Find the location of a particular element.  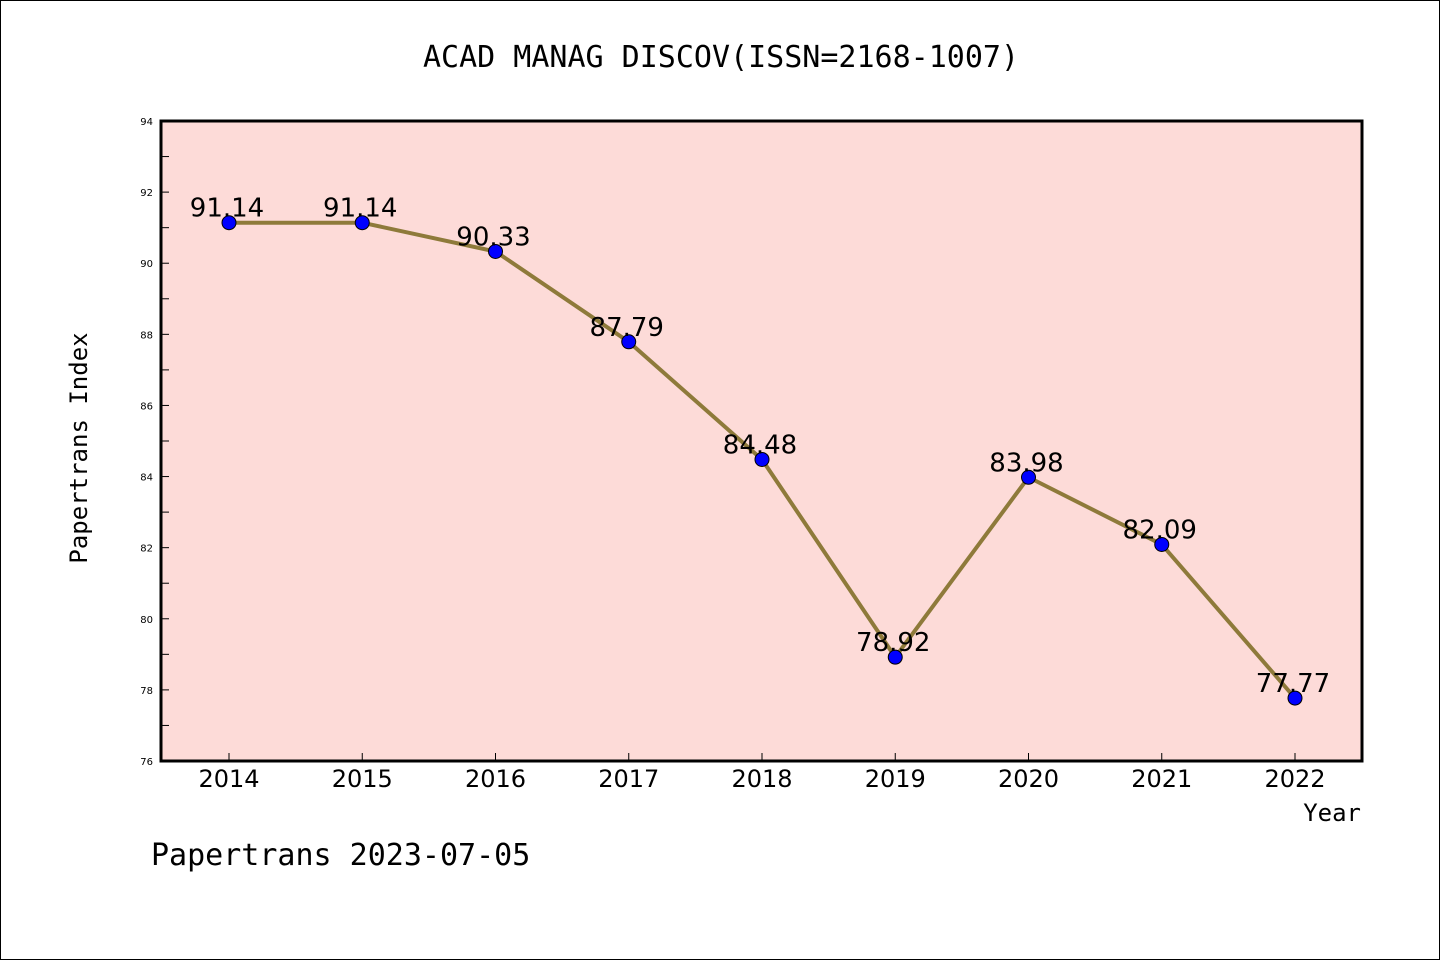

y-tick-label: 92 is located at coordinates (146, 193).